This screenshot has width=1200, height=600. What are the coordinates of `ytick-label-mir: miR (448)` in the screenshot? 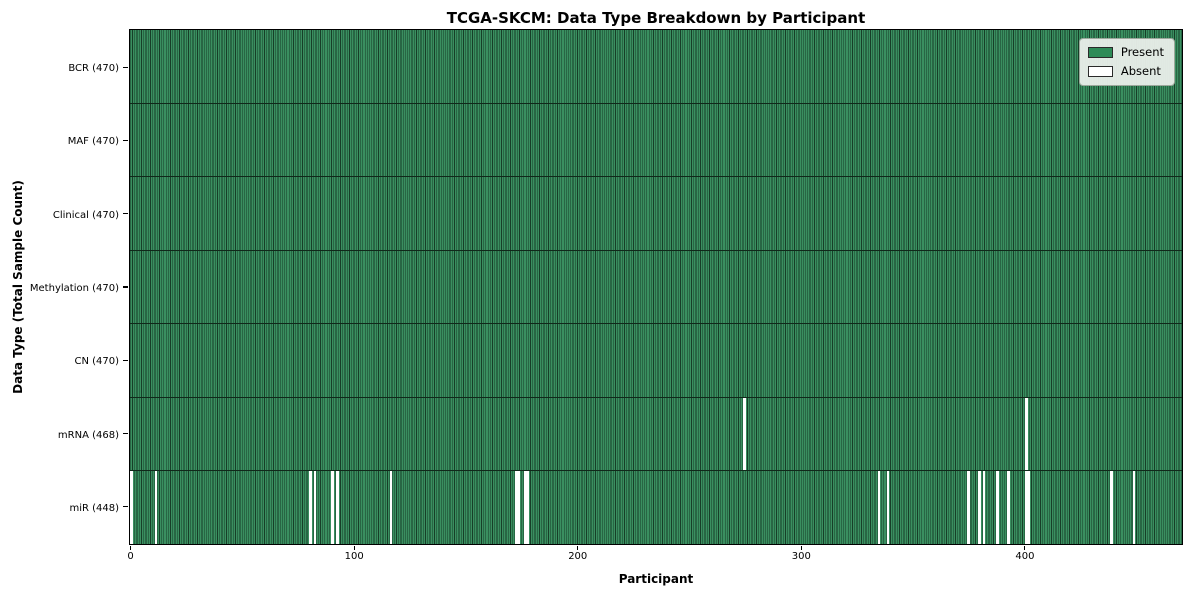 It's located at (94, 508).